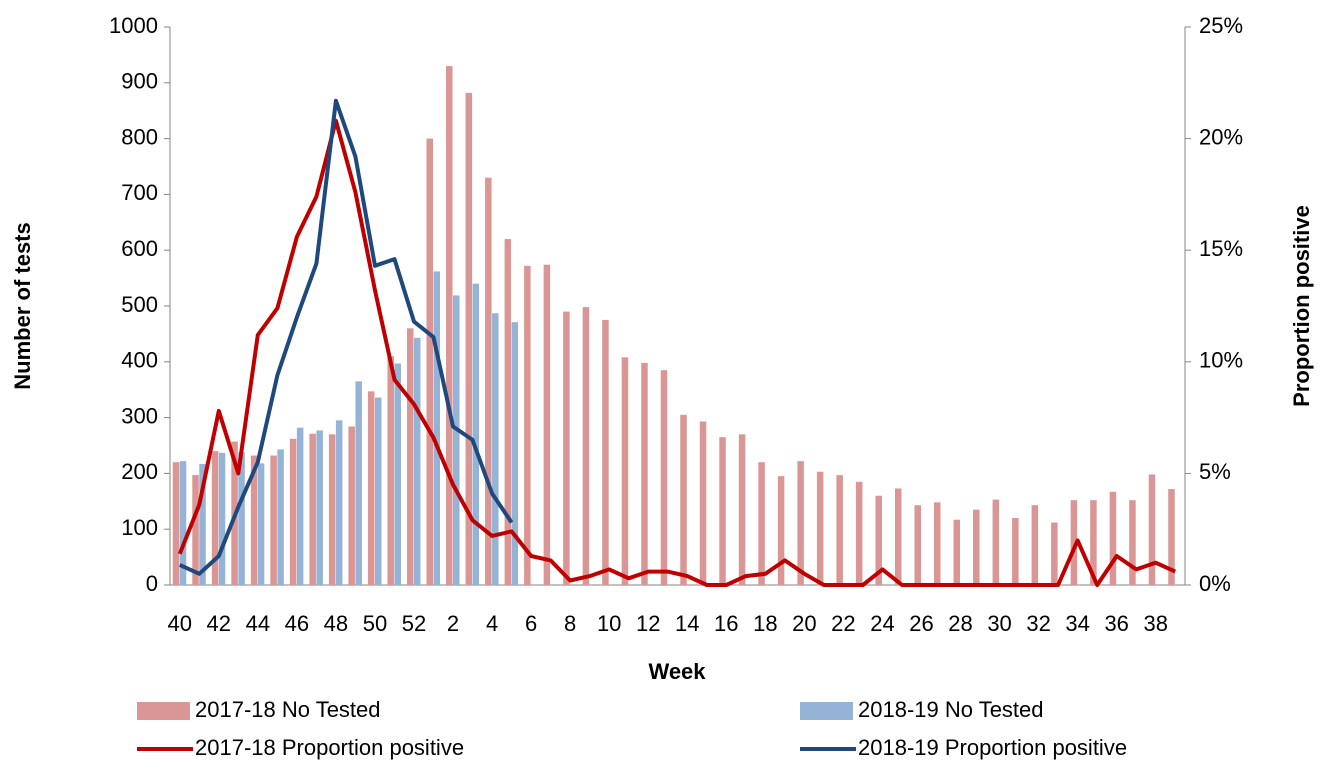 The width and height of the screenshot is (1321, 770). Describe the element at coordinates (453, 623) in the screenshot. I see `x-tick-label: 2` at that location.